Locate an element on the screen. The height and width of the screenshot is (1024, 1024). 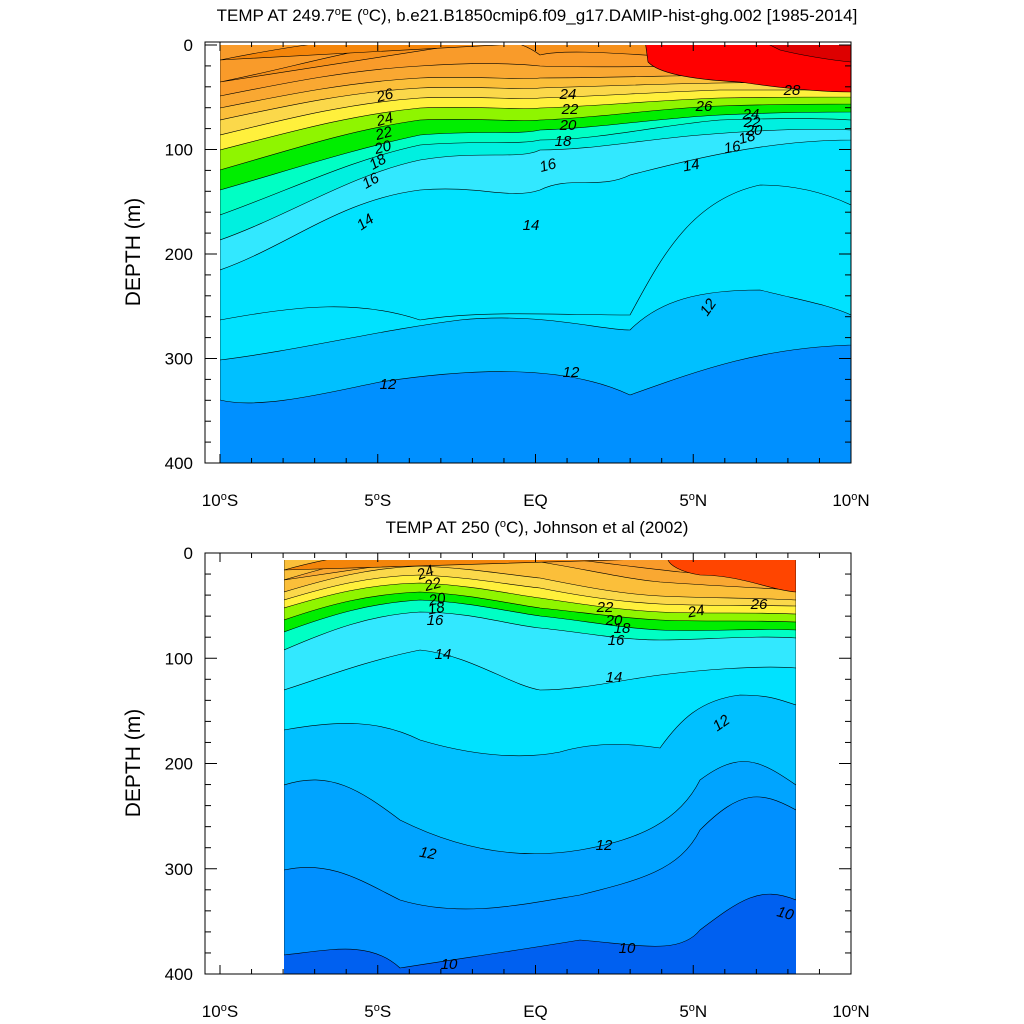
panel-bottom-ylabel: DEPTH (m) is located at coordinates (133, 763).